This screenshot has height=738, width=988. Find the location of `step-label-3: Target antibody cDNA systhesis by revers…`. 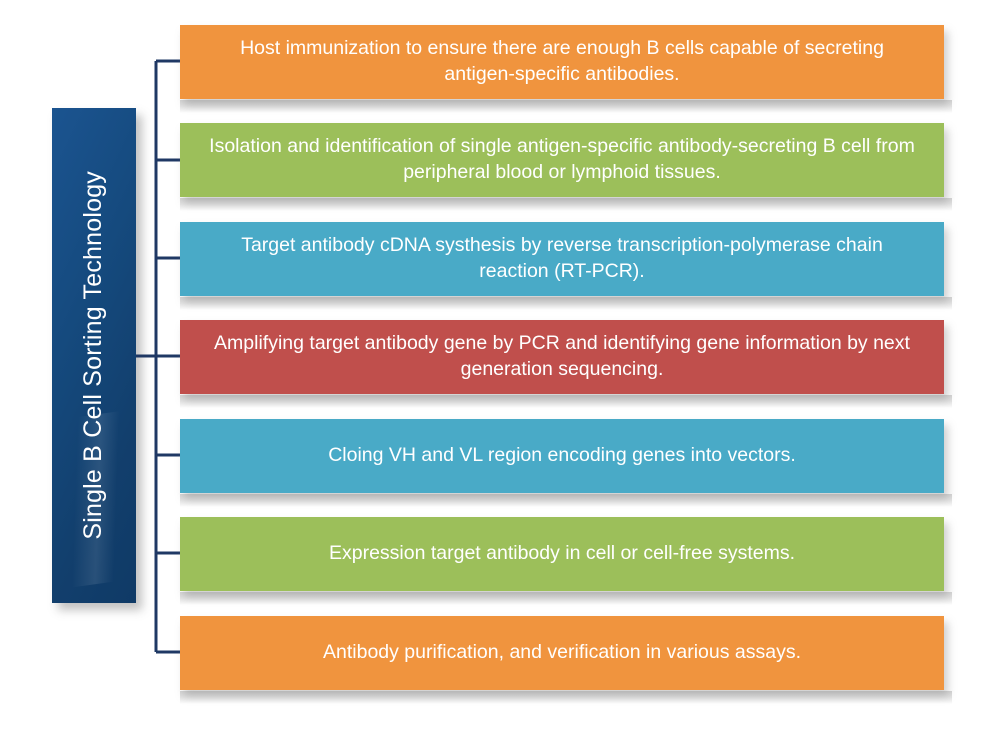

step-label-3: Target antibody cDNA systhesis by revers… is located at coordinates (562, 258).